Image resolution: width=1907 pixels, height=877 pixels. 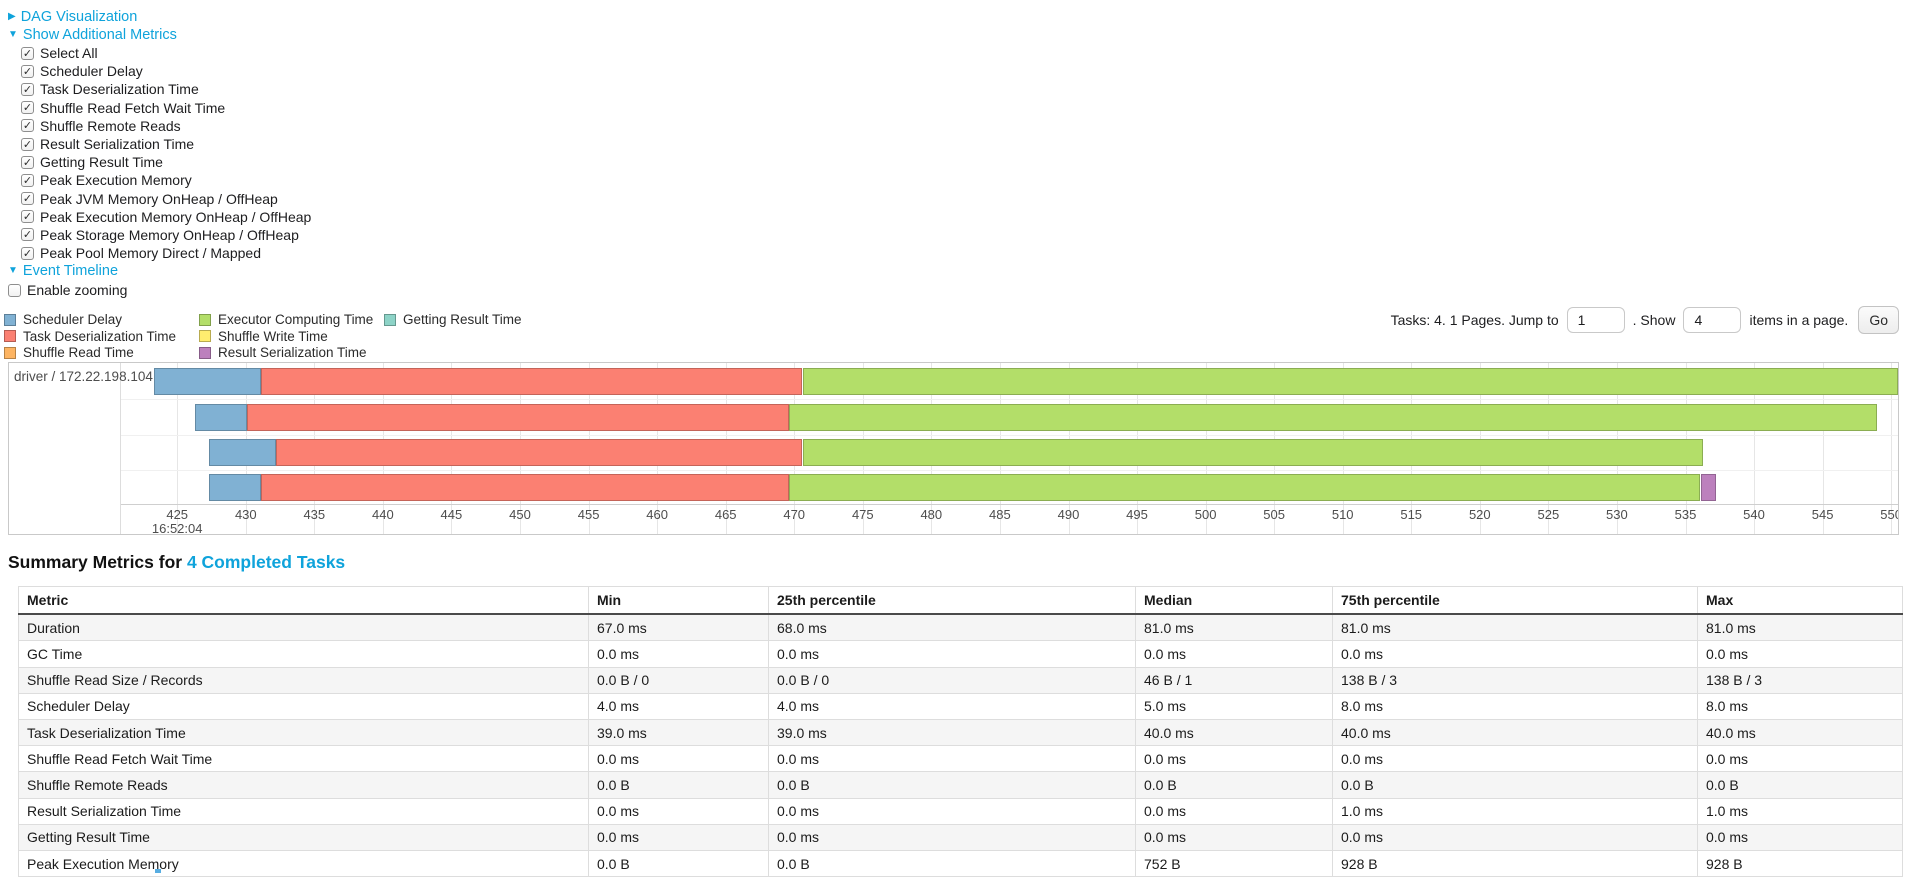 I want to click on gridline, so click(x=1754, y=449).